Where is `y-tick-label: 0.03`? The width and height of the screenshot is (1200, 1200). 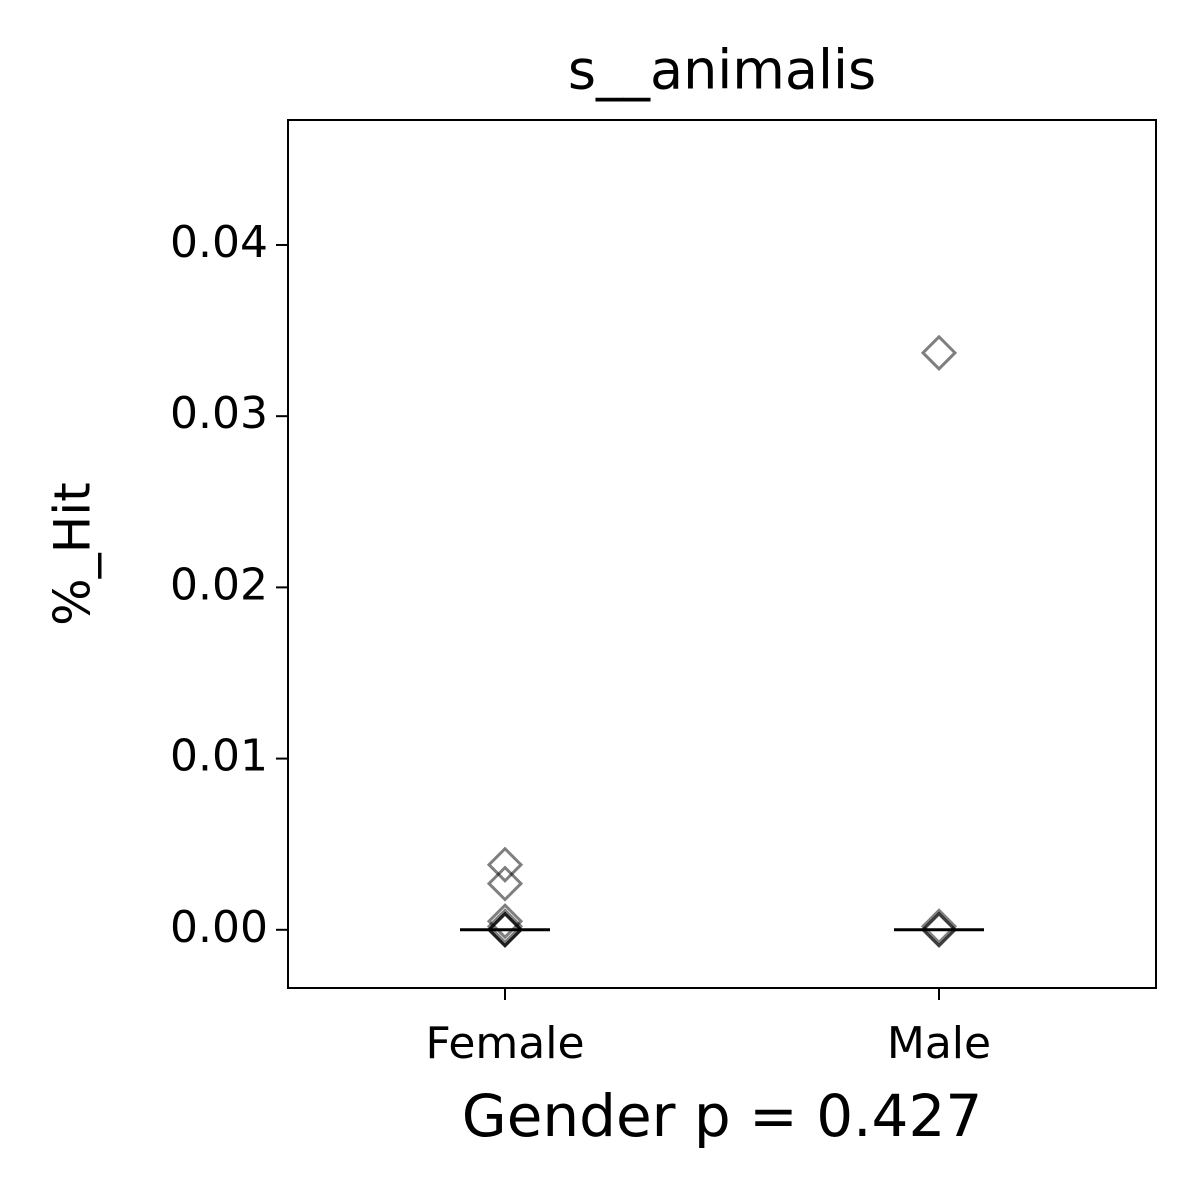 y-tick-label: 0.03 is located at coordinates (219, 413).